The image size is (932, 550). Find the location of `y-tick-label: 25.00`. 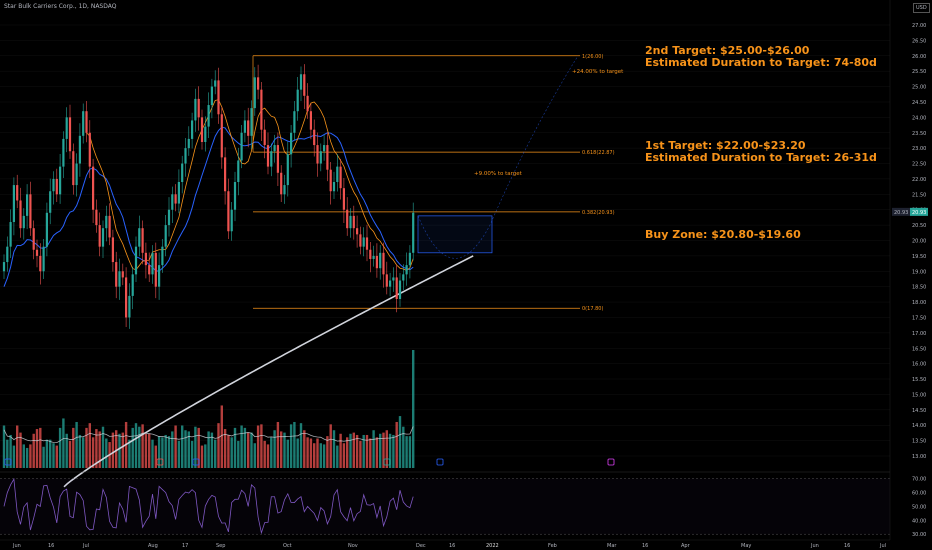

y-tick-label: 25.00 is located at coordinates (919, 88).